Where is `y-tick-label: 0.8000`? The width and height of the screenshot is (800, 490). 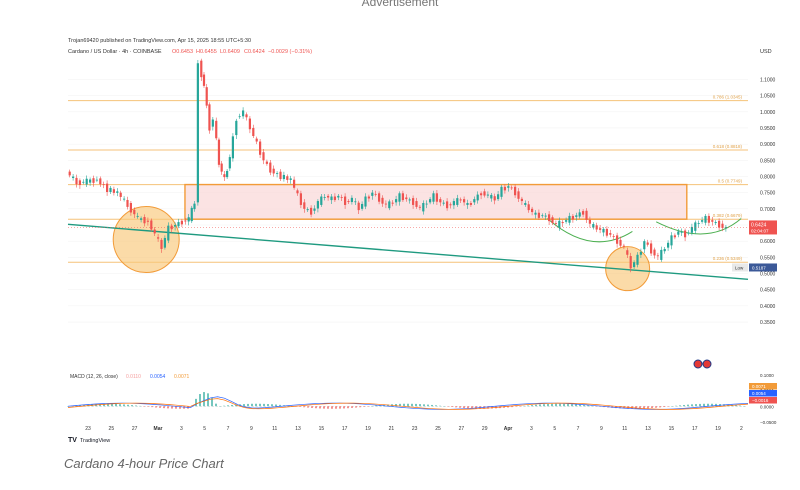 y-tick-label: 0.8000 is located at coordinates (768, 177).